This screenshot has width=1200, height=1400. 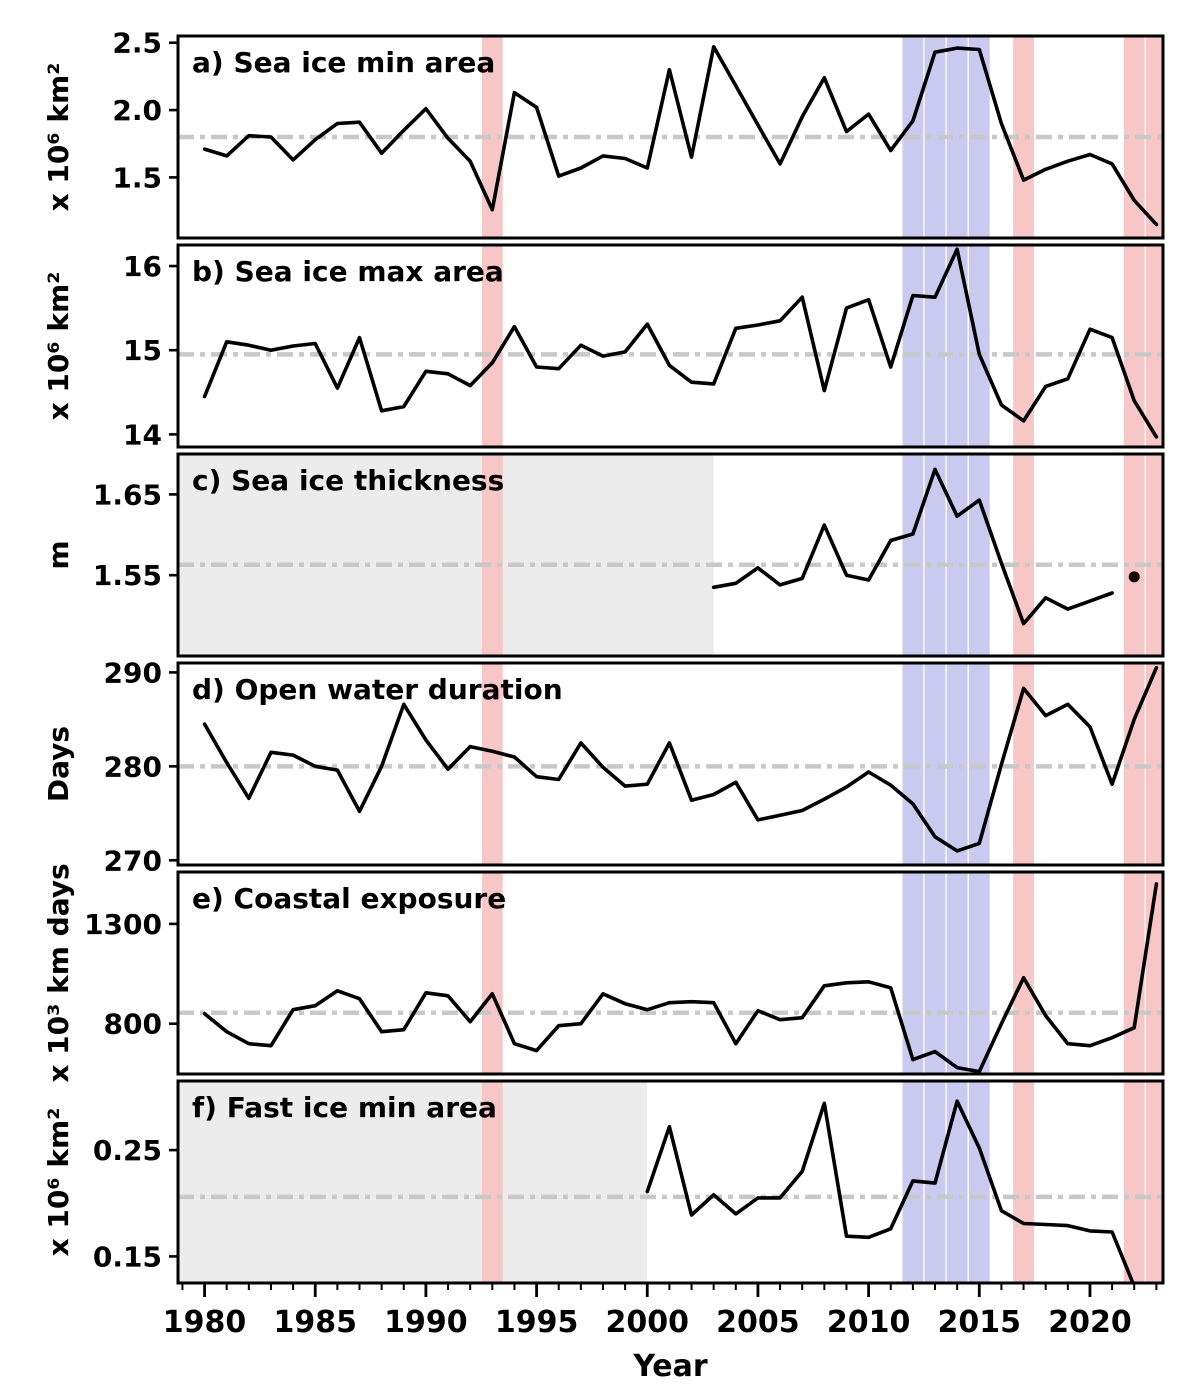 I want to click on xaxis-tick-label: 2005, so click(x=758, y=1322).